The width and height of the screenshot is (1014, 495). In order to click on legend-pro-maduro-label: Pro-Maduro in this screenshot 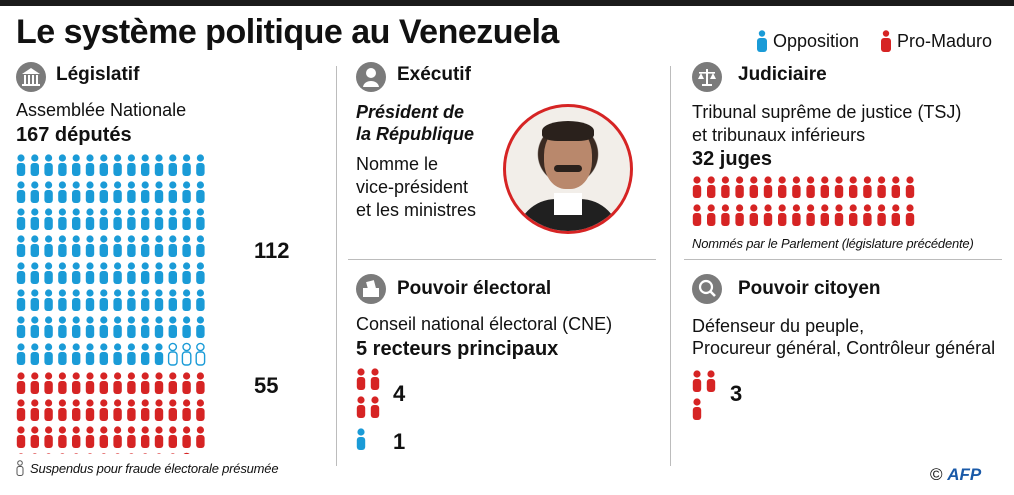, I will do `click(945, 40)`.